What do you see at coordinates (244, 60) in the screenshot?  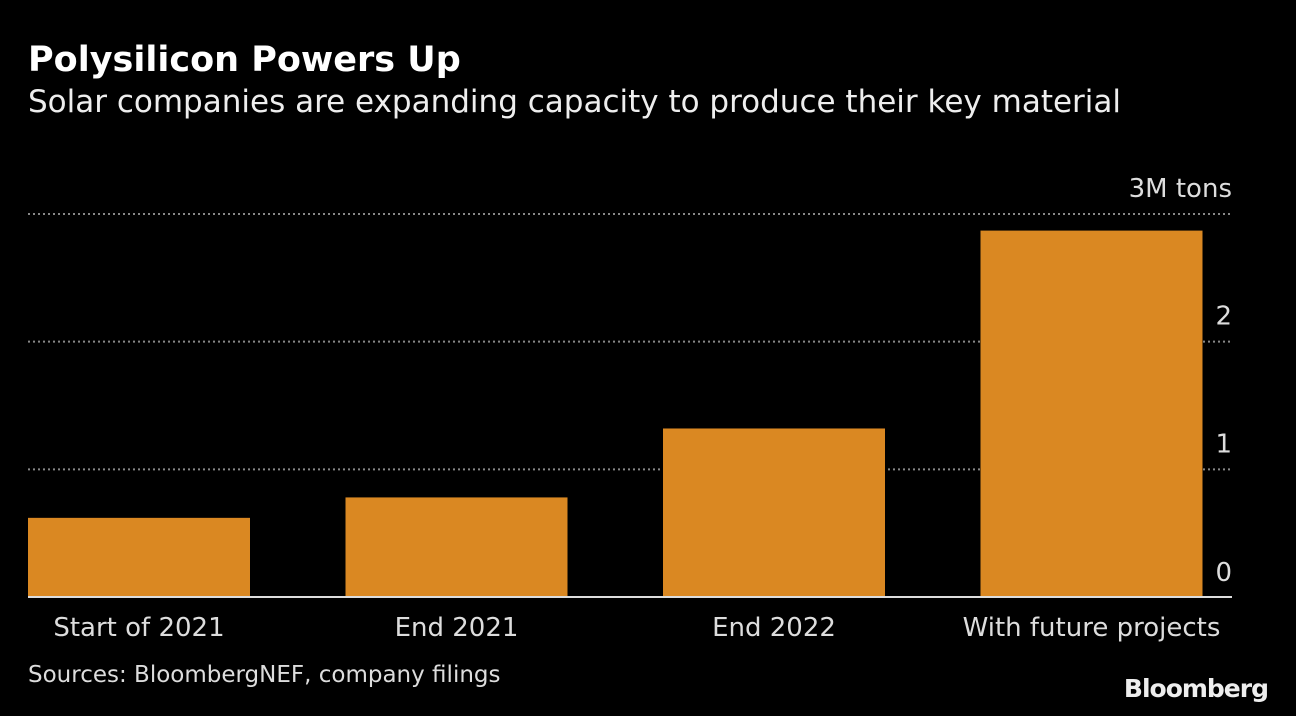 I see `chart-title: Polysilicon Powers Up` at bounding box center [244, 60].